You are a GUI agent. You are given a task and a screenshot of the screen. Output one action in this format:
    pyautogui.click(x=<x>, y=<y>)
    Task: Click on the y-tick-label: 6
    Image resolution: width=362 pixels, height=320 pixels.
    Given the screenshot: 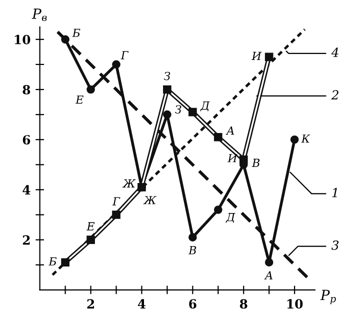 What is the action you would take?
    pyautogui.click(x=26, y=140)
    